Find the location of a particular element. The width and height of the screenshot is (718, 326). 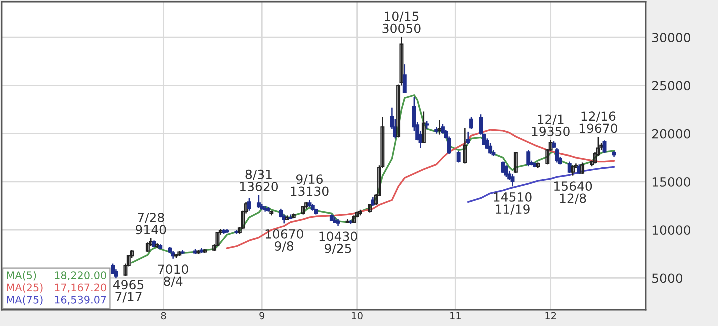

annotation: 18,220.00 is located at coordinates (80, 276).